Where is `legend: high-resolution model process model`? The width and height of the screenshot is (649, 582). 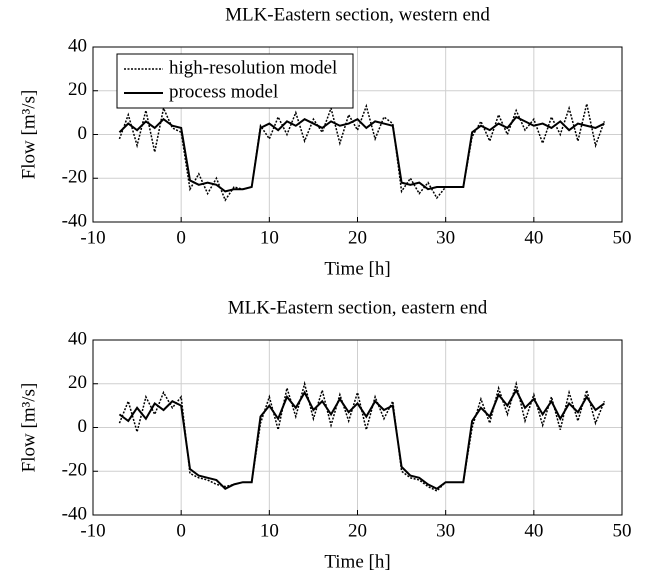
legend: high-resolution model process model is located at coordinates (235, 81).